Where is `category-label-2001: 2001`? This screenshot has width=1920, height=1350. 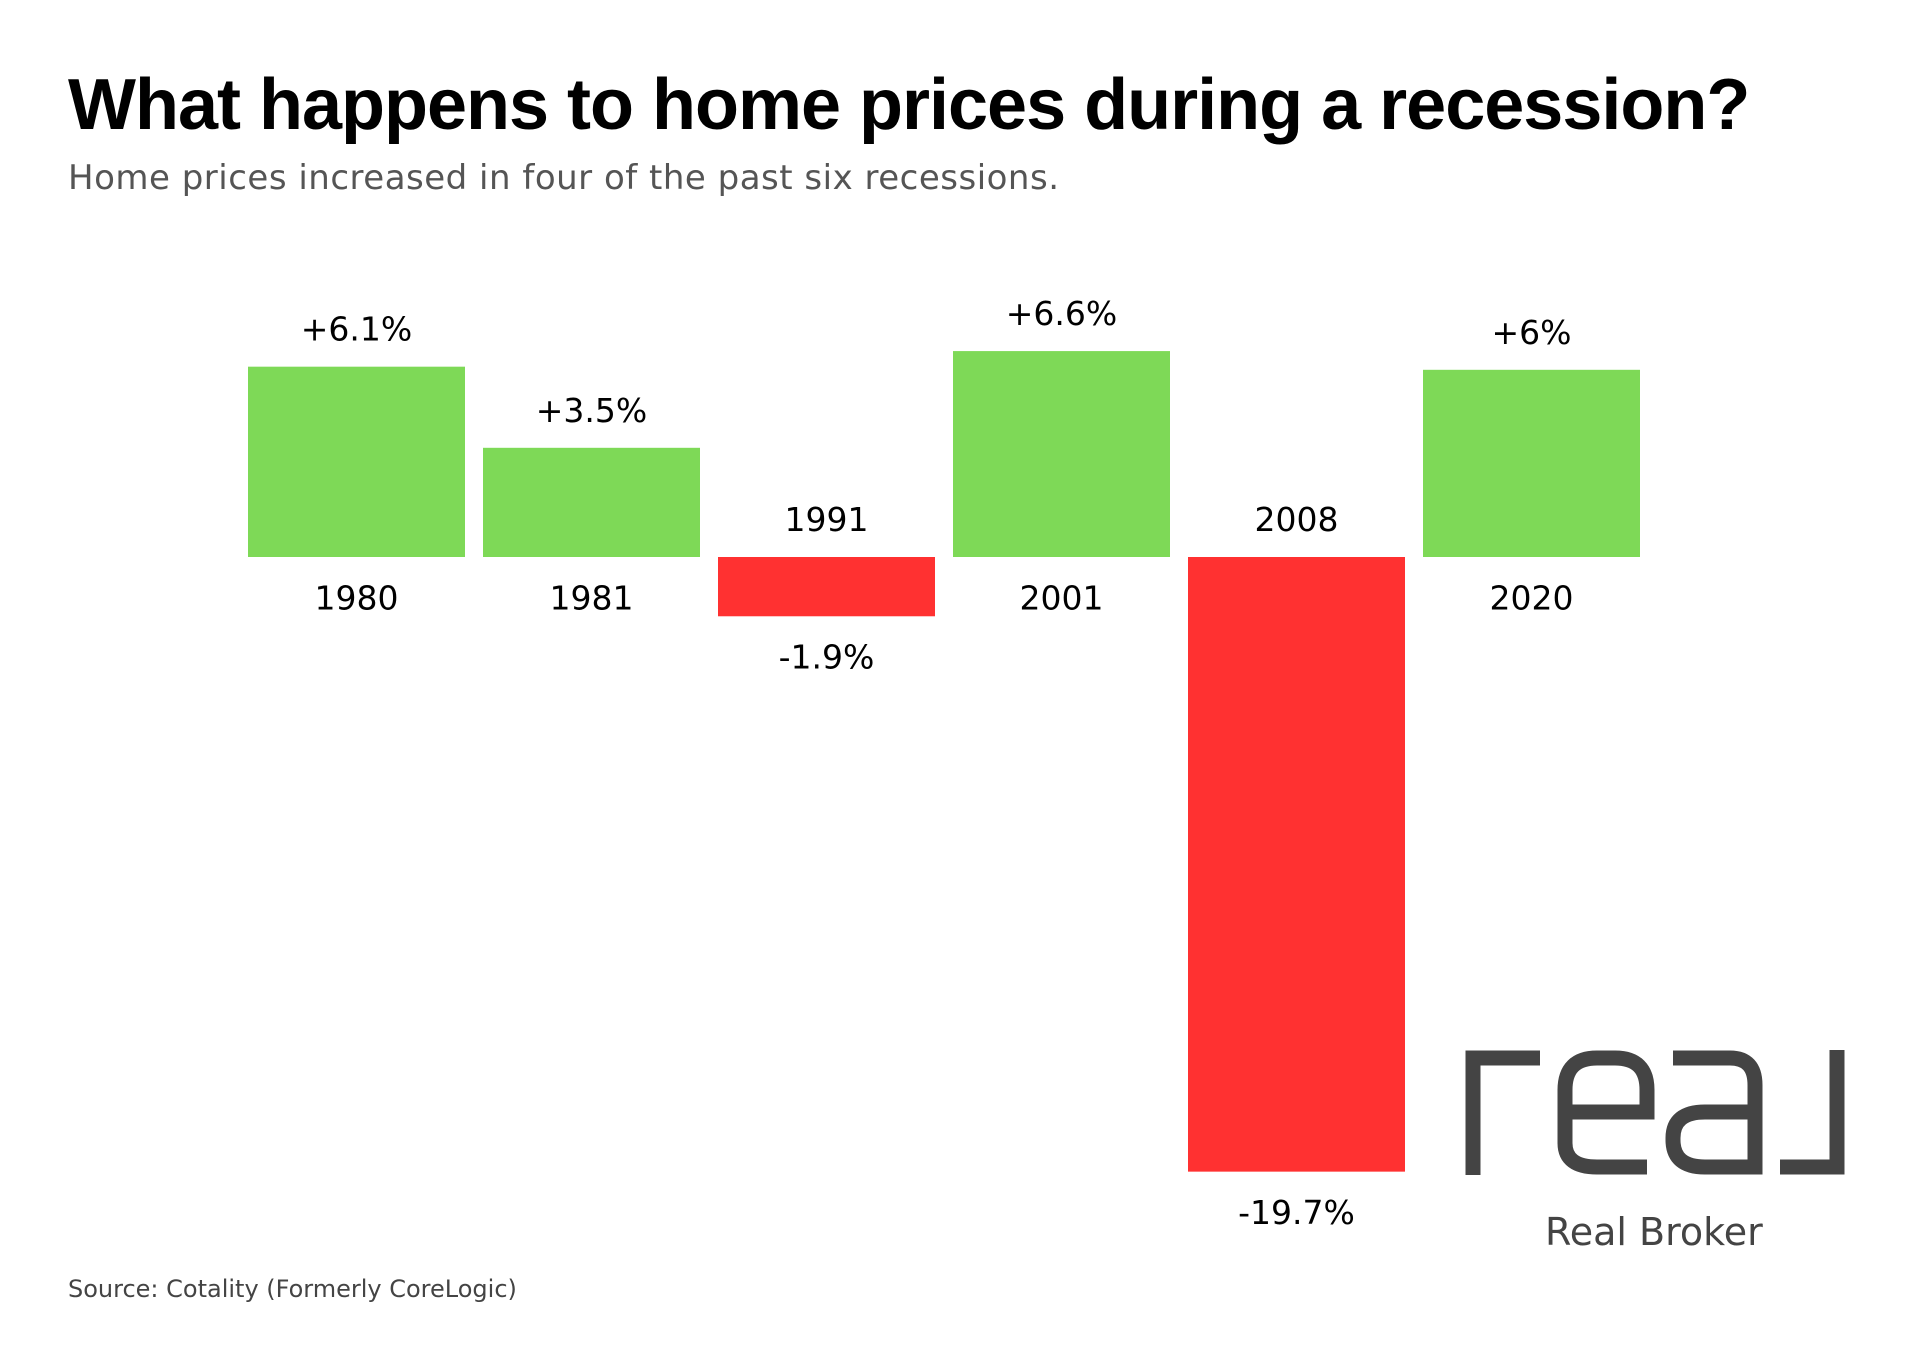 category-label-2001: 2001 is located at coordinates (1062, 597).